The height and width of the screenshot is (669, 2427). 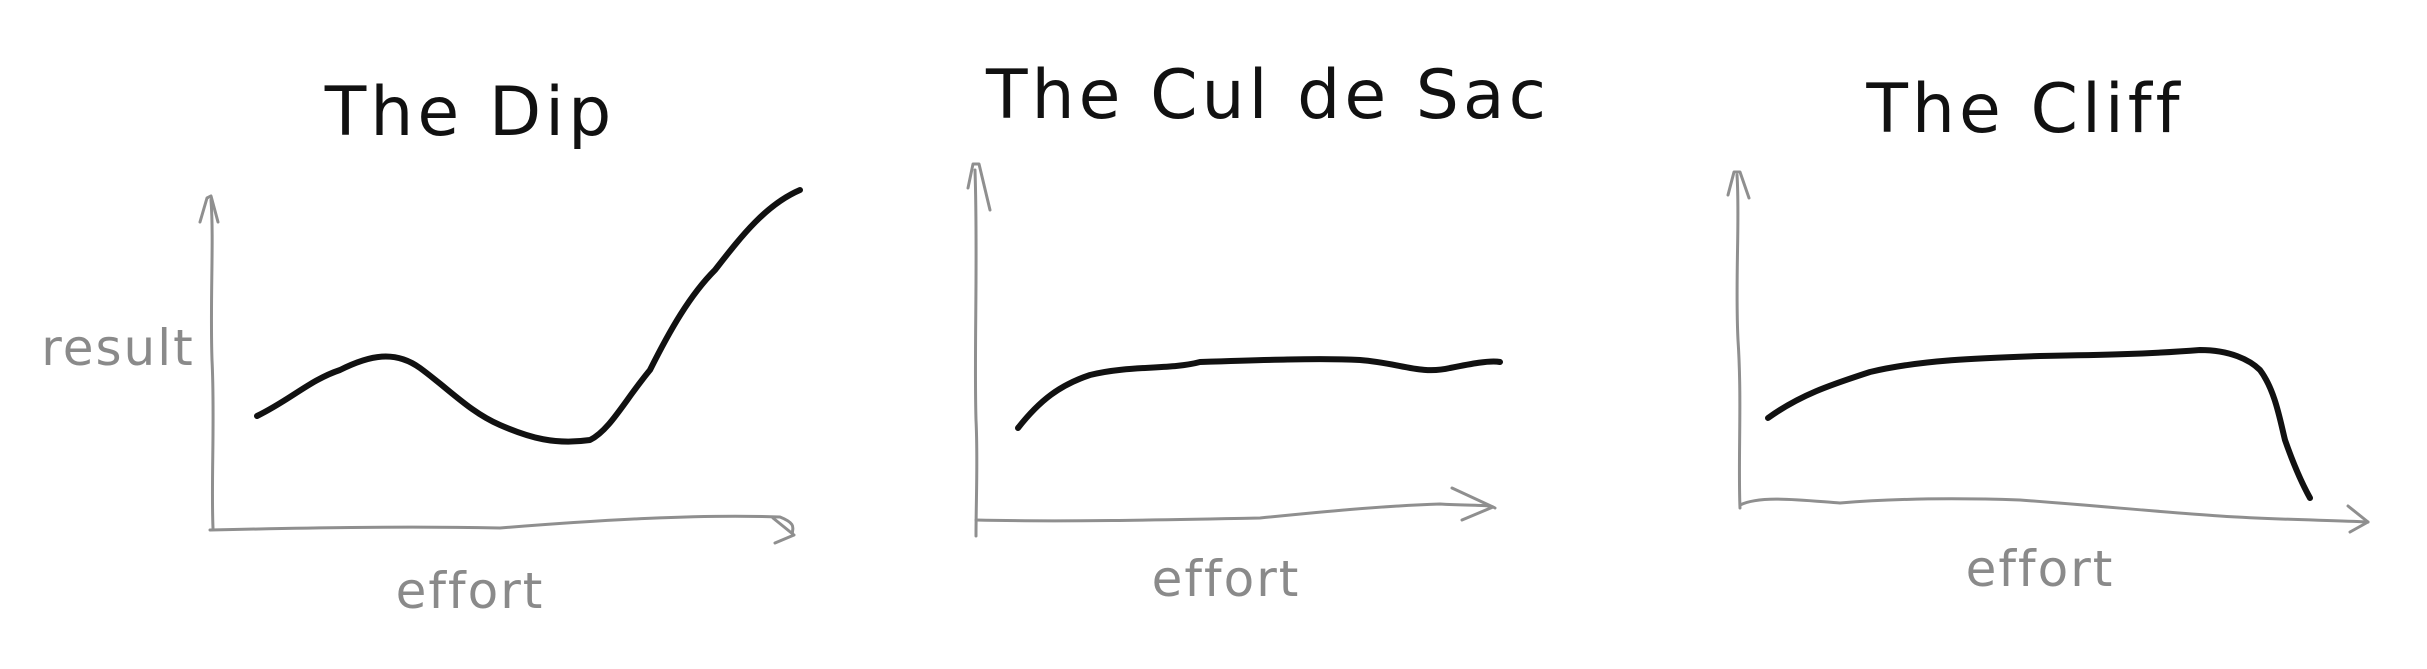 I want to click on cul-de-sac-x-axis-label: effort, so click(x=1226, y=579).